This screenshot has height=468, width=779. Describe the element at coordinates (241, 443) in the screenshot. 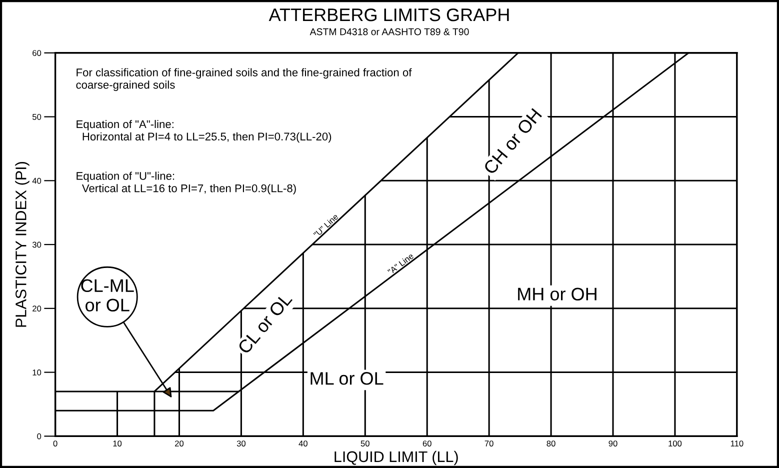

I see `x-tick-label: 30` at that location.